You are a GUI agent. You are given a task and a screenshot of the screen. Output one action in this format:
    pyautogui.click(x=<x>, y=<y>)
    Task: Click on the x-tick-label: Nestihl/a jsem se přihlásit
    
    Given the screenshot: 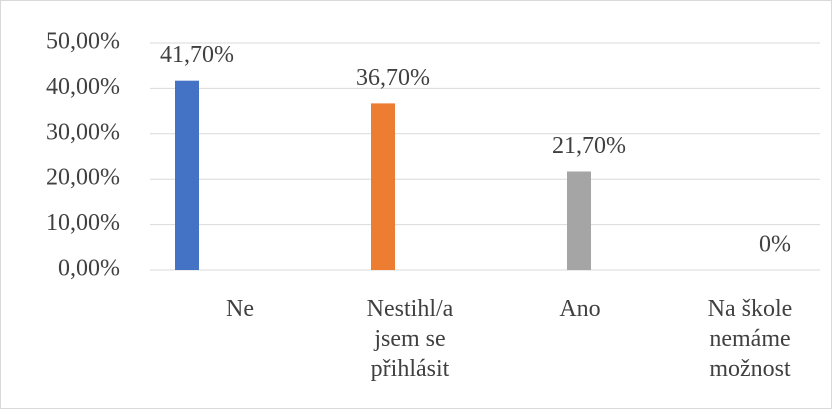 What is the action you would take?
    pyautogui.click(x=410, y=339)
    